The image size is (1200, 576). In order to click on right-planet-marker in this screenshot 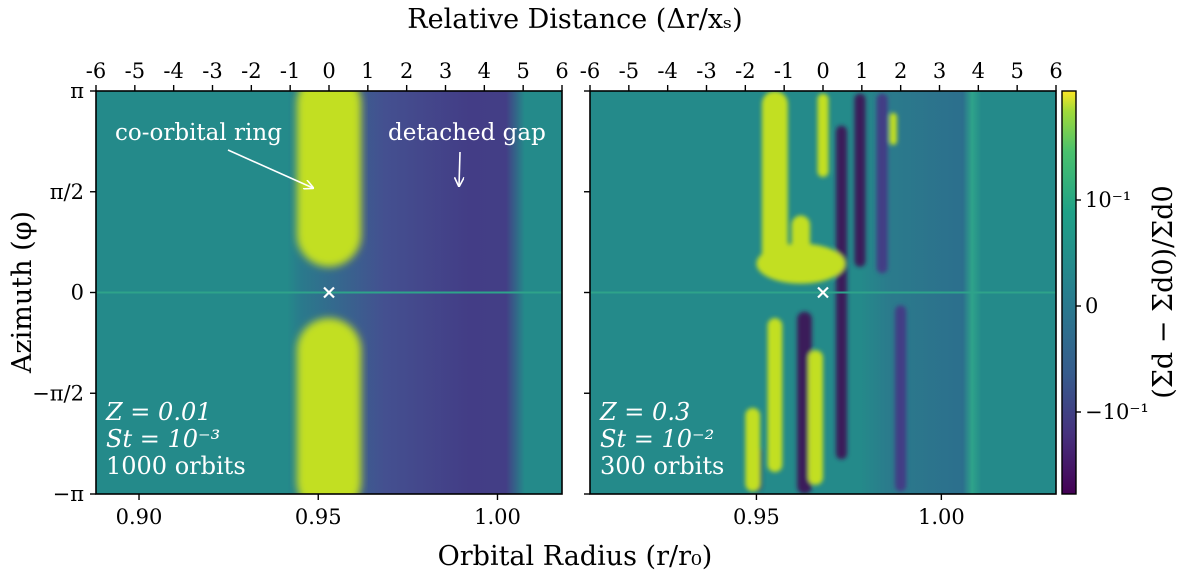, I will do `click(823, 292)`.